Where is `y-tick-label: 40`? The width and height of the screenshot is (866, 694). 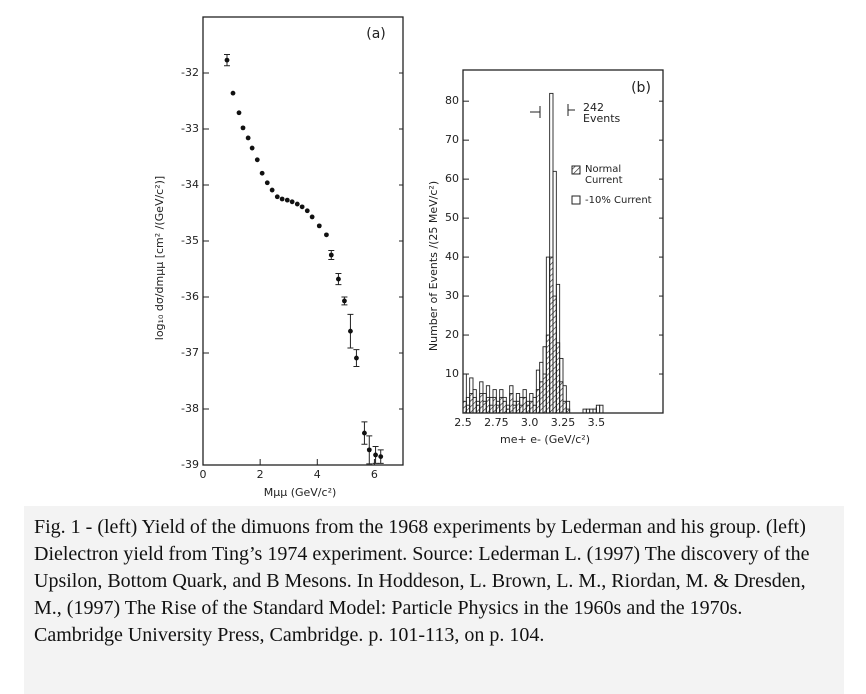
y-tick-label: 40 is located at coordinates (452, 256).